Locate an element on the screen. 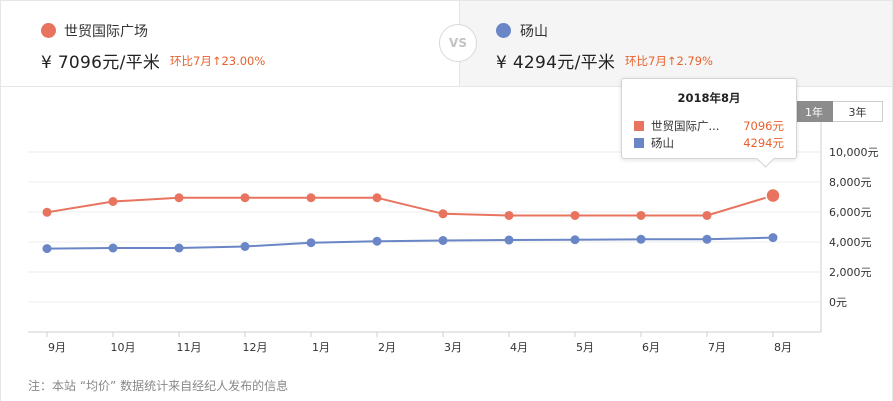  tooltip-value-right: 4294元 is located at coordinates (763, 143).